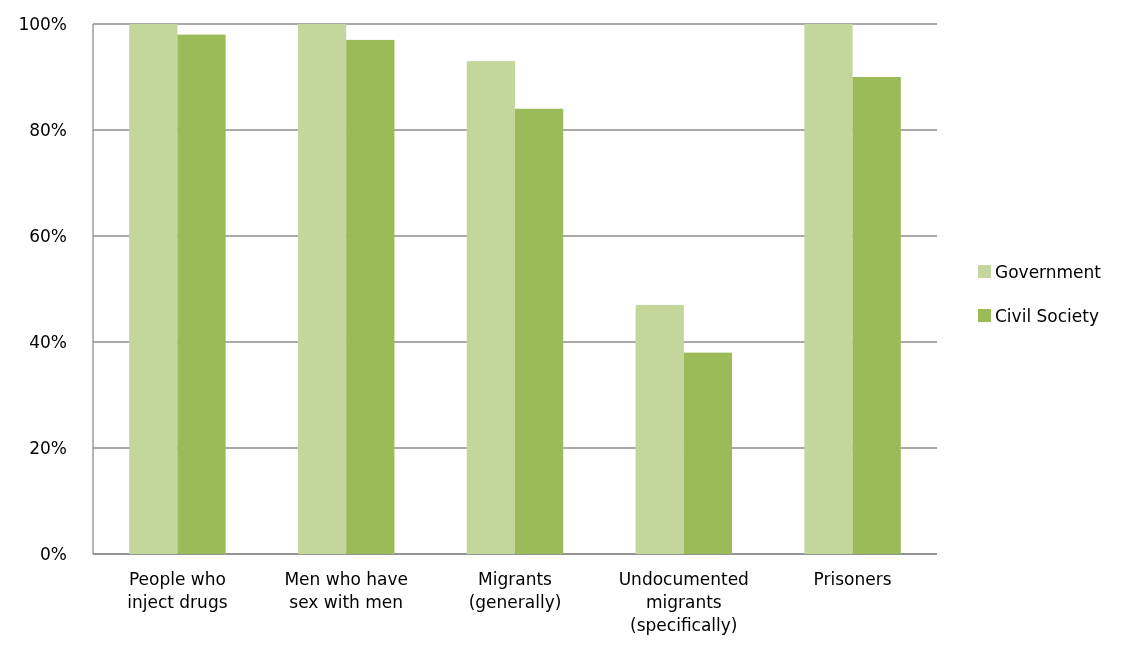 The image size is (1131, 658). Describe the element at coordinates (48, 235) in the screenshot. I see `y-tick-label: 60%` at that location.